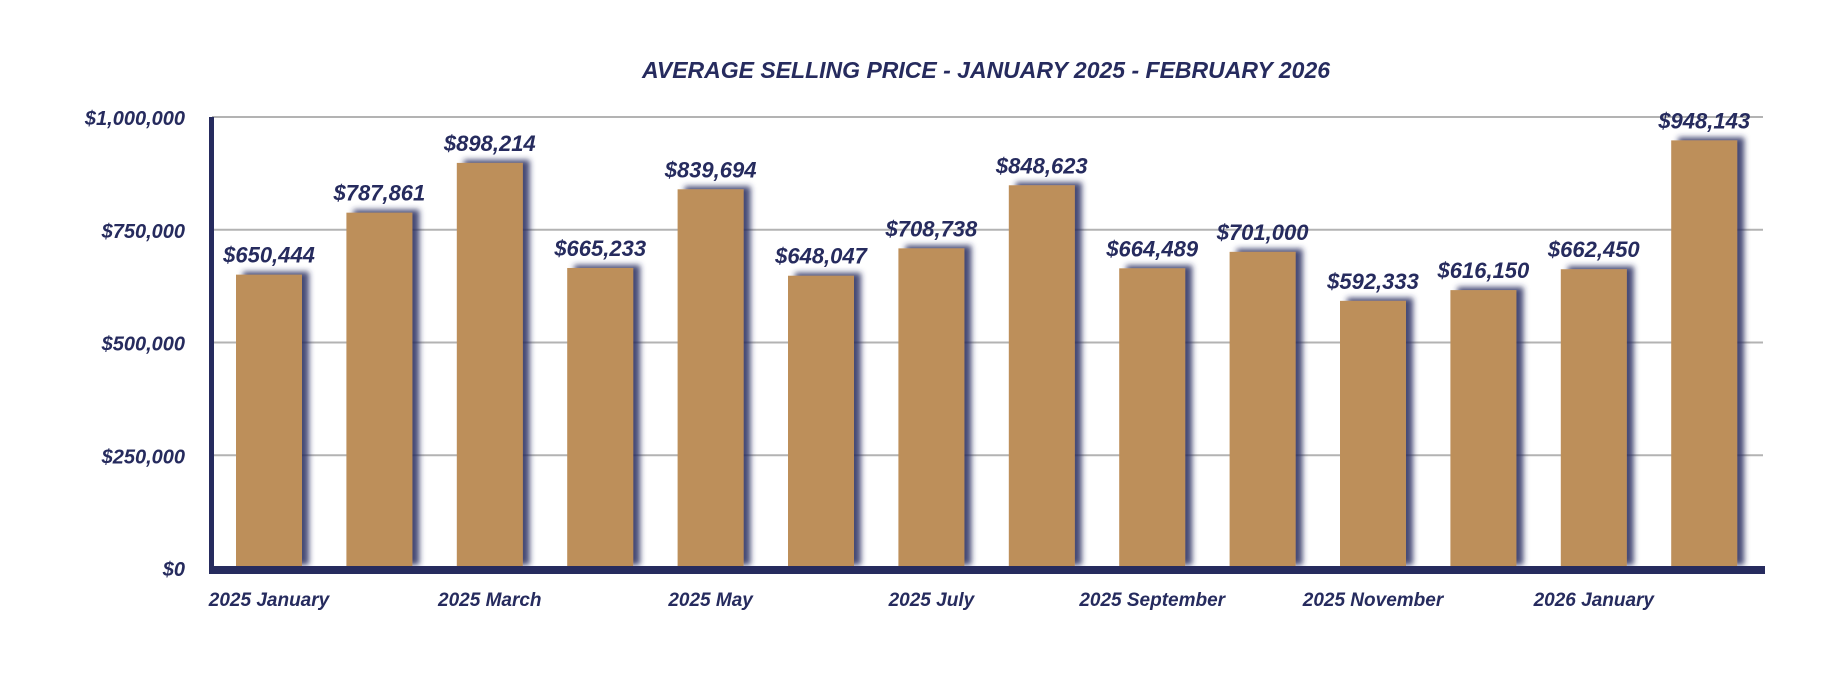  Describe the element at coordinates (987, 570) in the screenshot. I see `x-axis-line` at that location.